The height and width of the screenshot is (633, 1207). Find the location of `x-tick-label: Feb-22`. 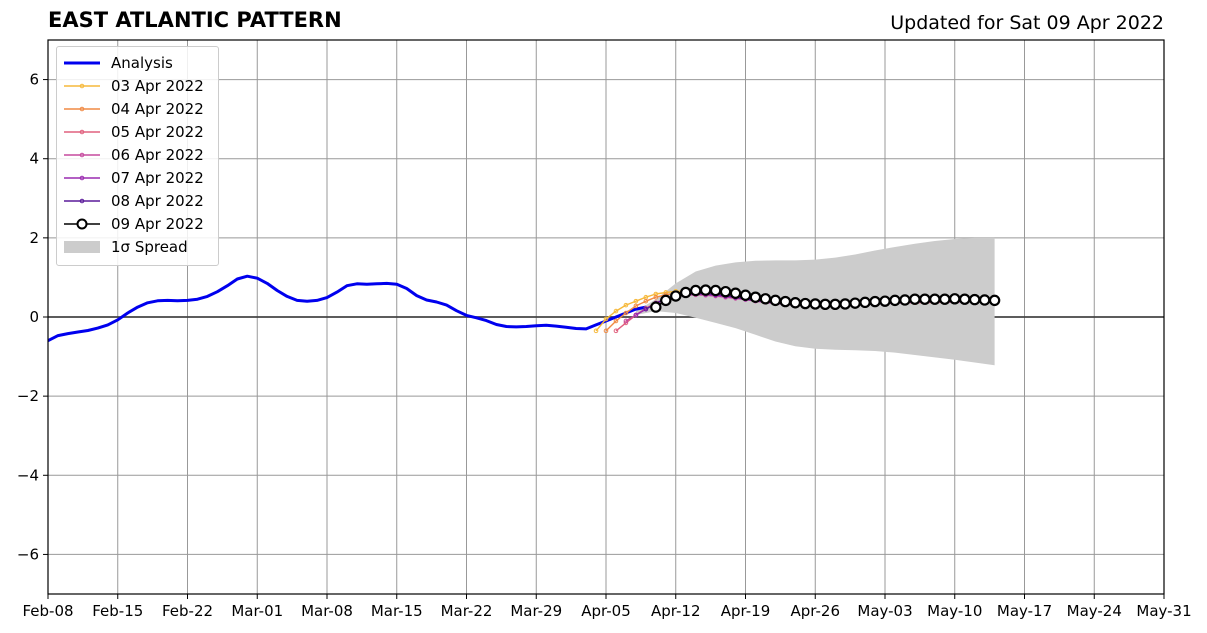

x-tick-label: Feb-22 is located at coordinates (187, 611).